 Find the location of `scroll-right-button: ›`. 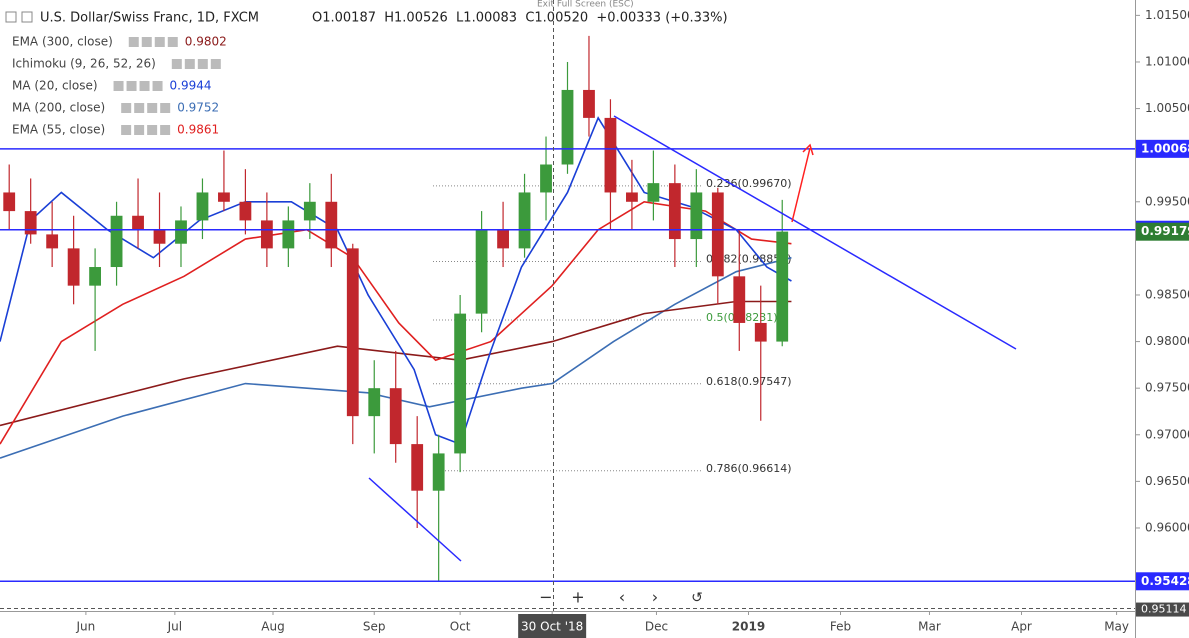

scroll-right-button: › is located at coordinates (655, 597).